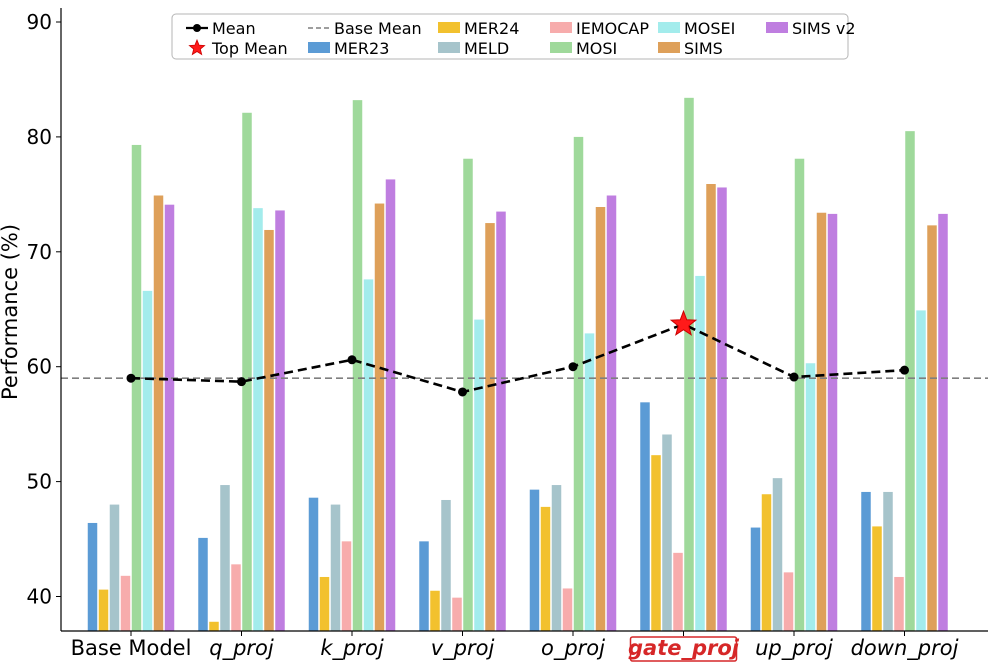 Image resolution: width=997 pixels, height=663 pixels. What do you see at coordinates (446, 565) in the screenshot?
I see `bar-meld-v-proj` at bounding box center [446, 565].